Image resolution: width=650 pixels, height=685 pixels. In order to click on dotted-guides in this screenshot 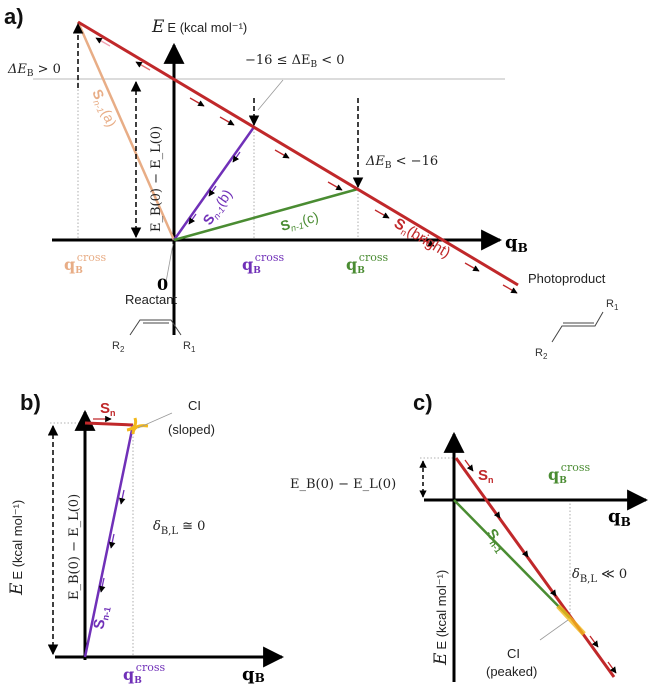, I will do `click(218, 159)`.